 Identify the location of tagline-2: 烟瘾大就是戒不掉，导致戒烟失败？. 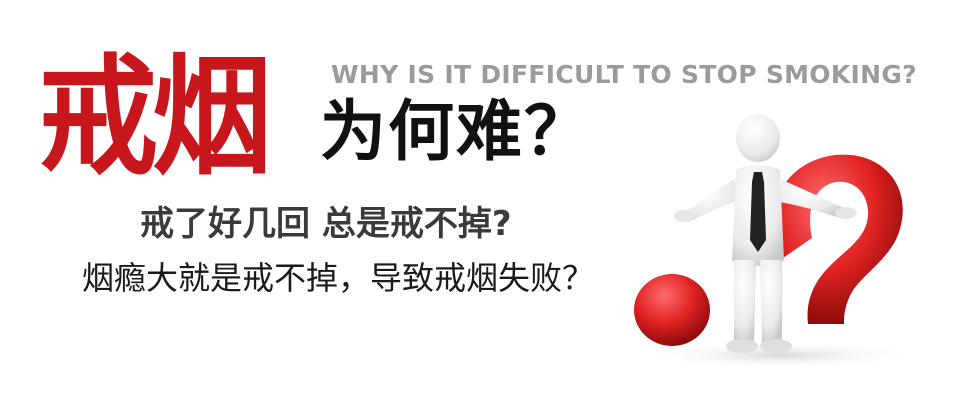
(338, 278).